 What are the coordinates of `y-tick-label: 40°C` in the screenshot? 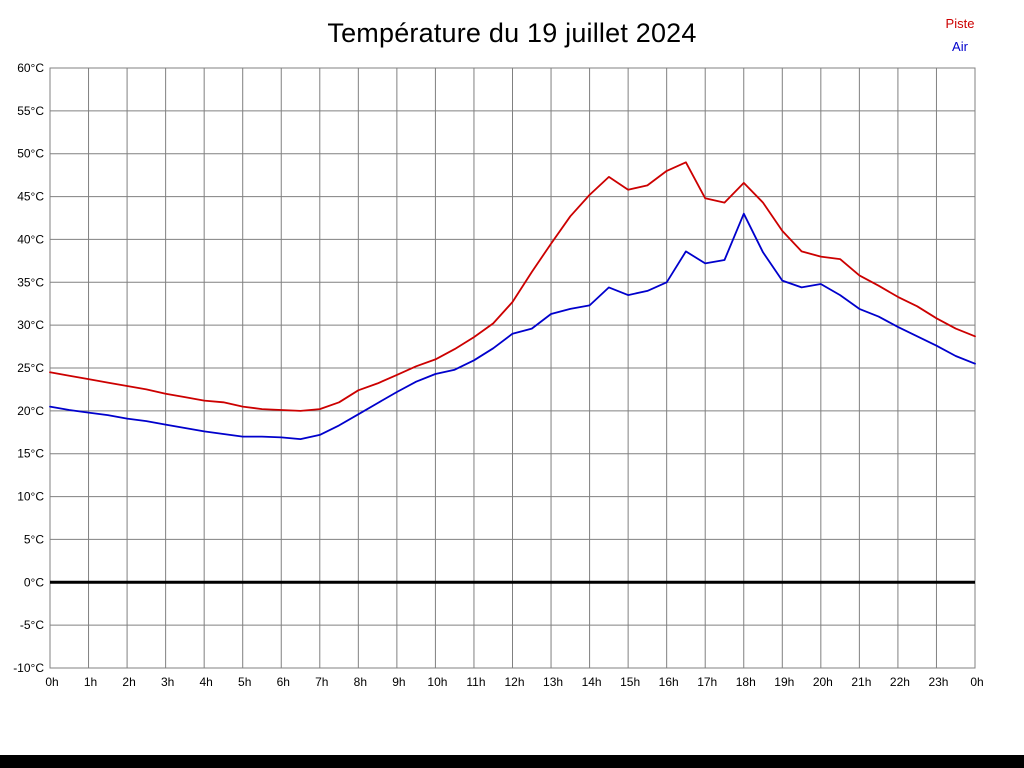 It's located at (30, 239).